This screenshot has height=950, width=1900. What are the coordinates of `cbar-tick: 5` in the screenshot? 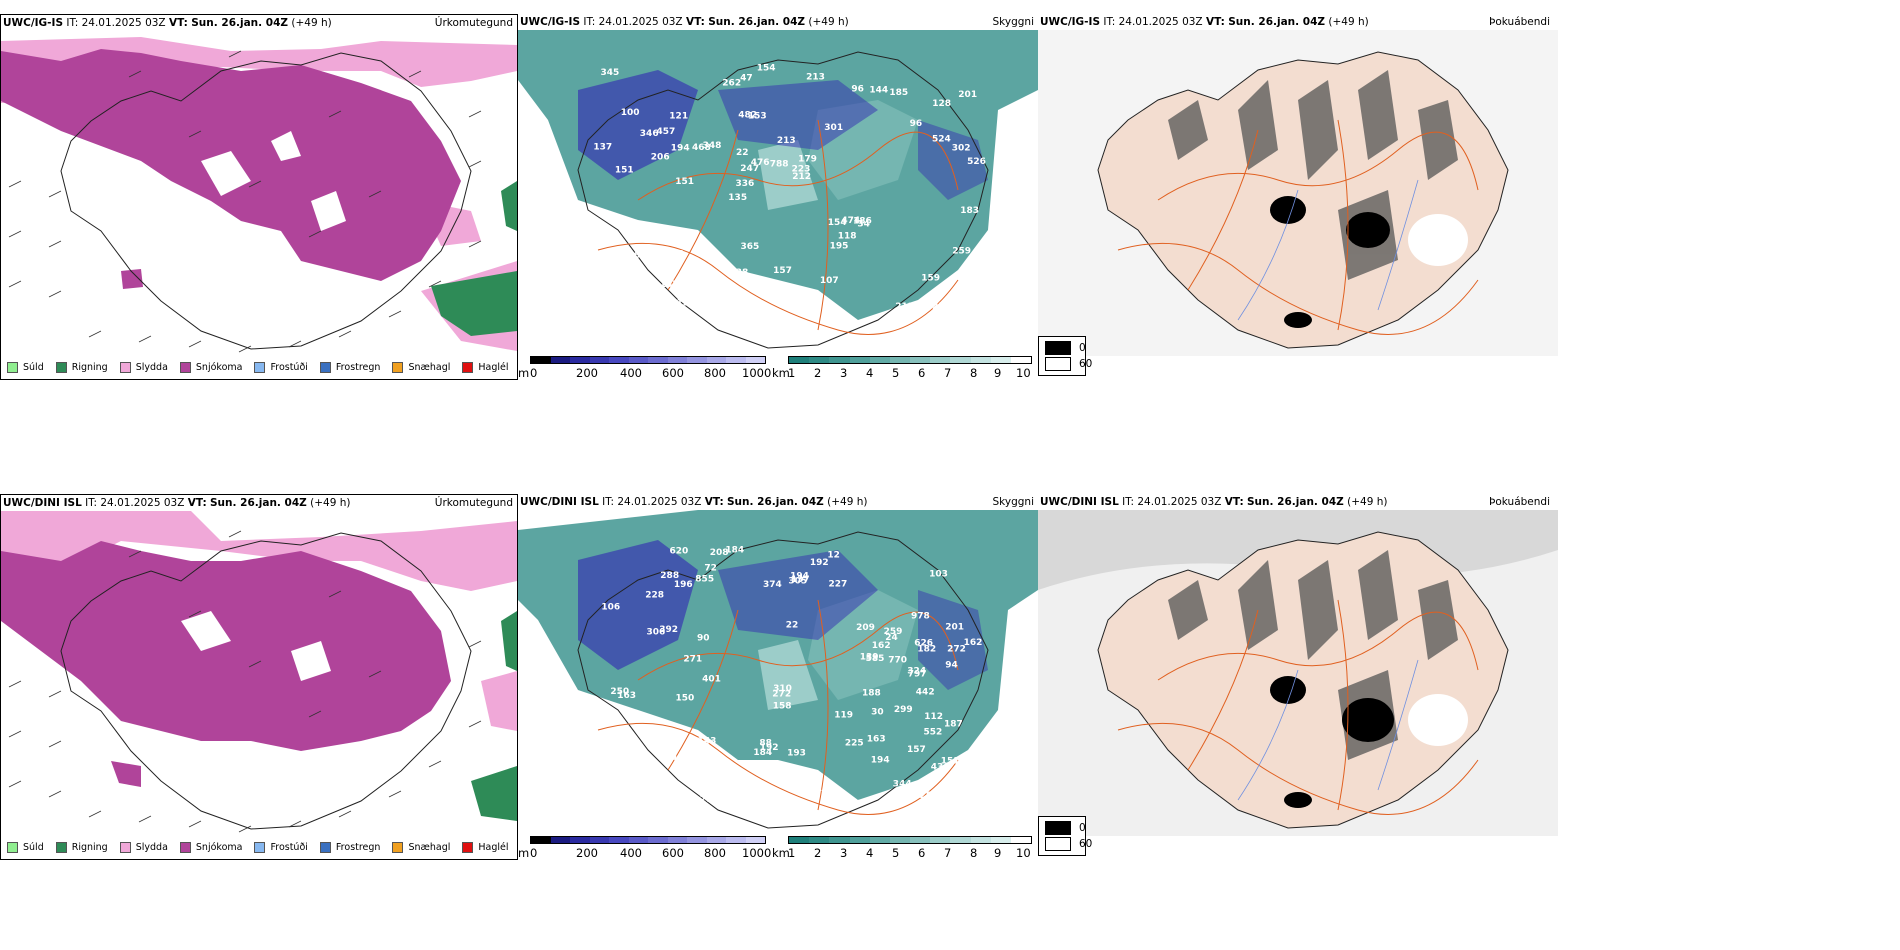 It's located at (896, 853).